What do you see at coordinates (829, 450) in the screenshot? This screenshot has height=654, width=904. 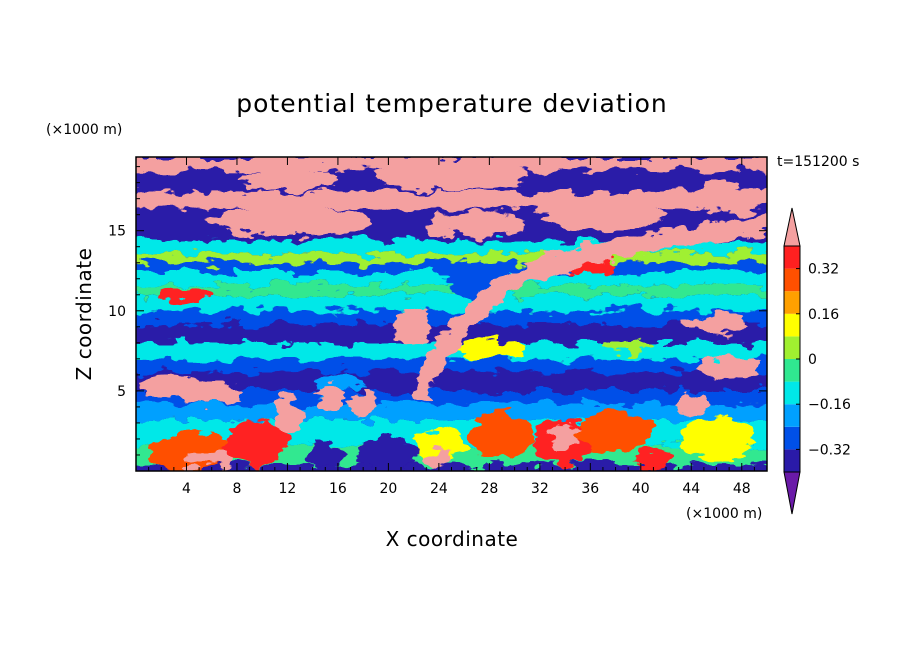 I see `colorbar-tick-label: −0.32` at bounding box center [829, 450].